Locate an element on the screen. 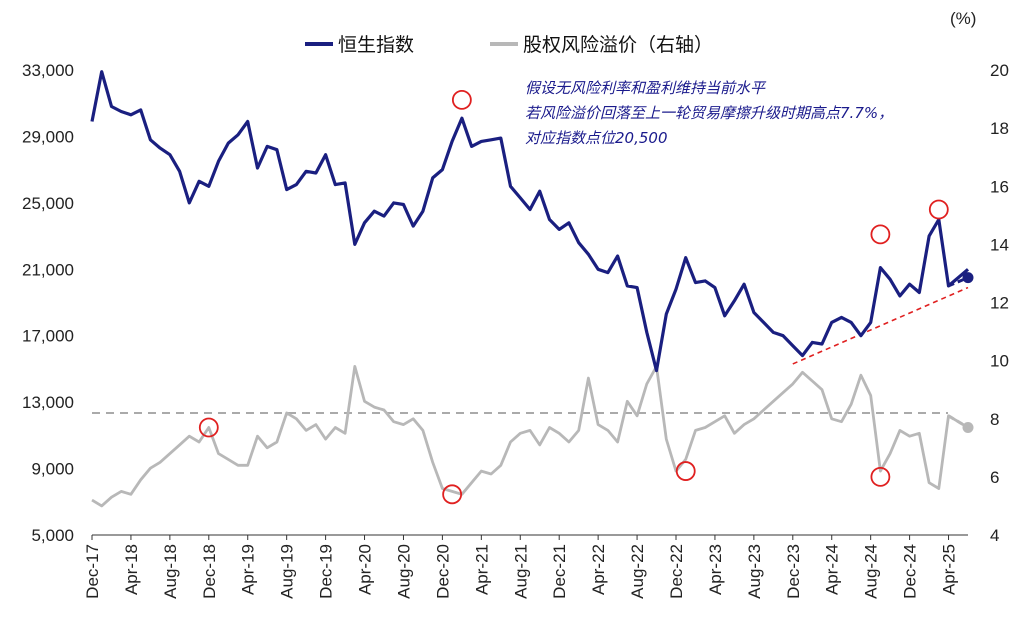 The image size is (1024, 629). x-tick-label: Apr-19 is located at coordinates (248, 569).